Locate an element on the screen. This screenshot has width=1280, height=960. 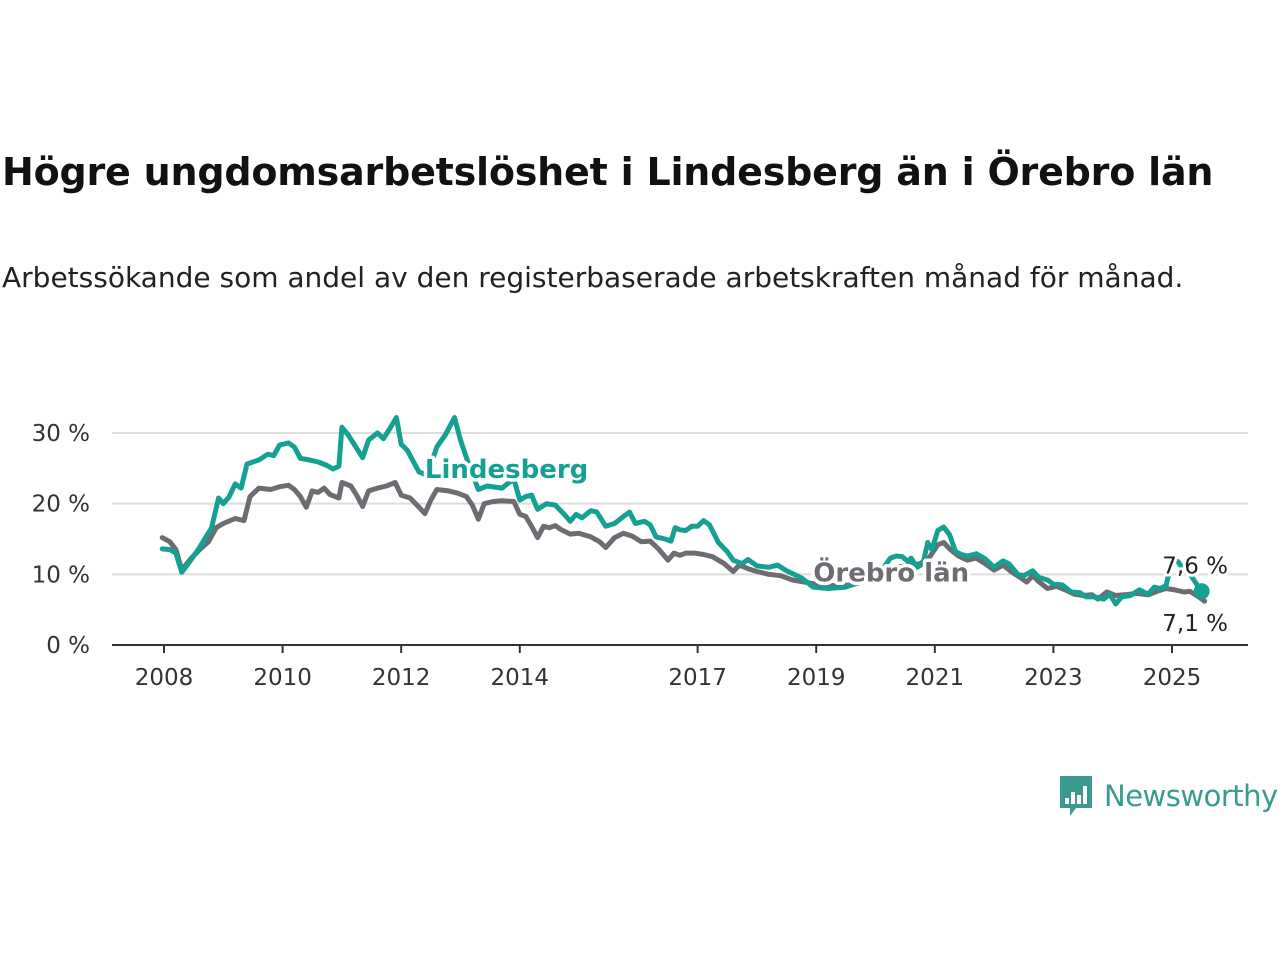
y-tick-label: 0 % is located at coordinates (68, 646).